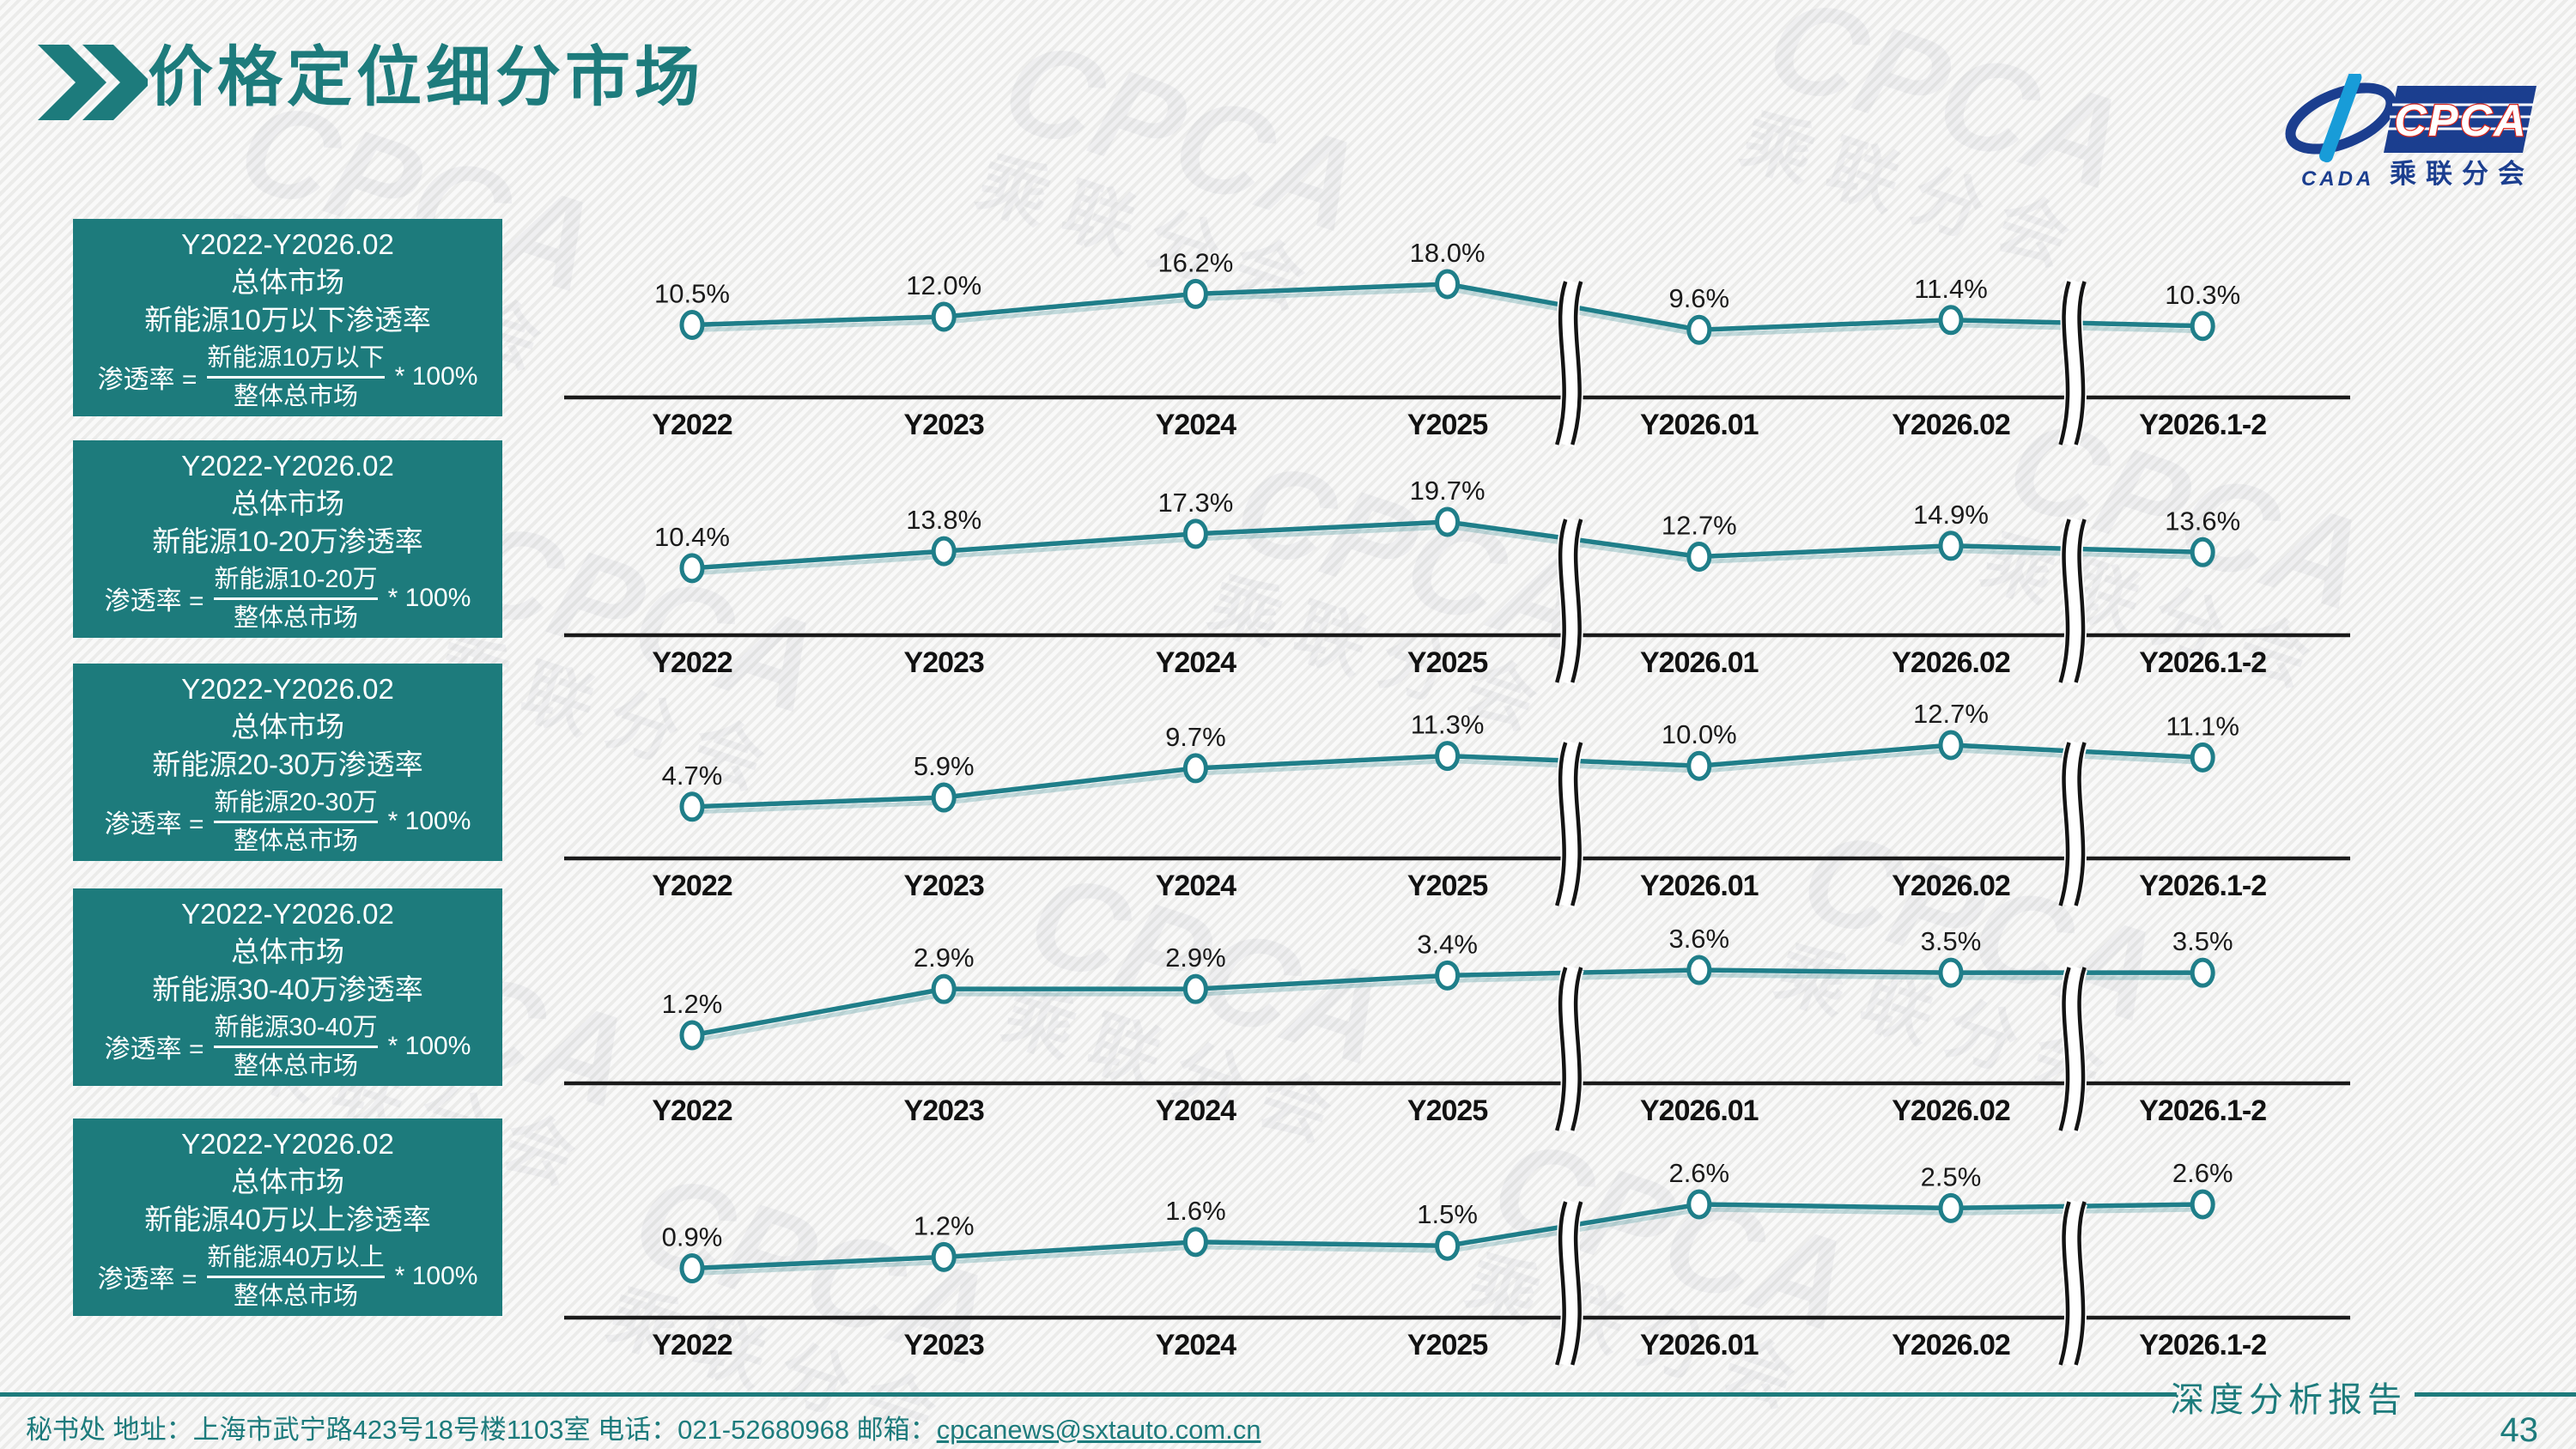 This screenshot has height=1449, width=2576. I want to click on formula: 渗透率 = 新能源20-30万 整体总市场 * 100%, so click(287, 822).